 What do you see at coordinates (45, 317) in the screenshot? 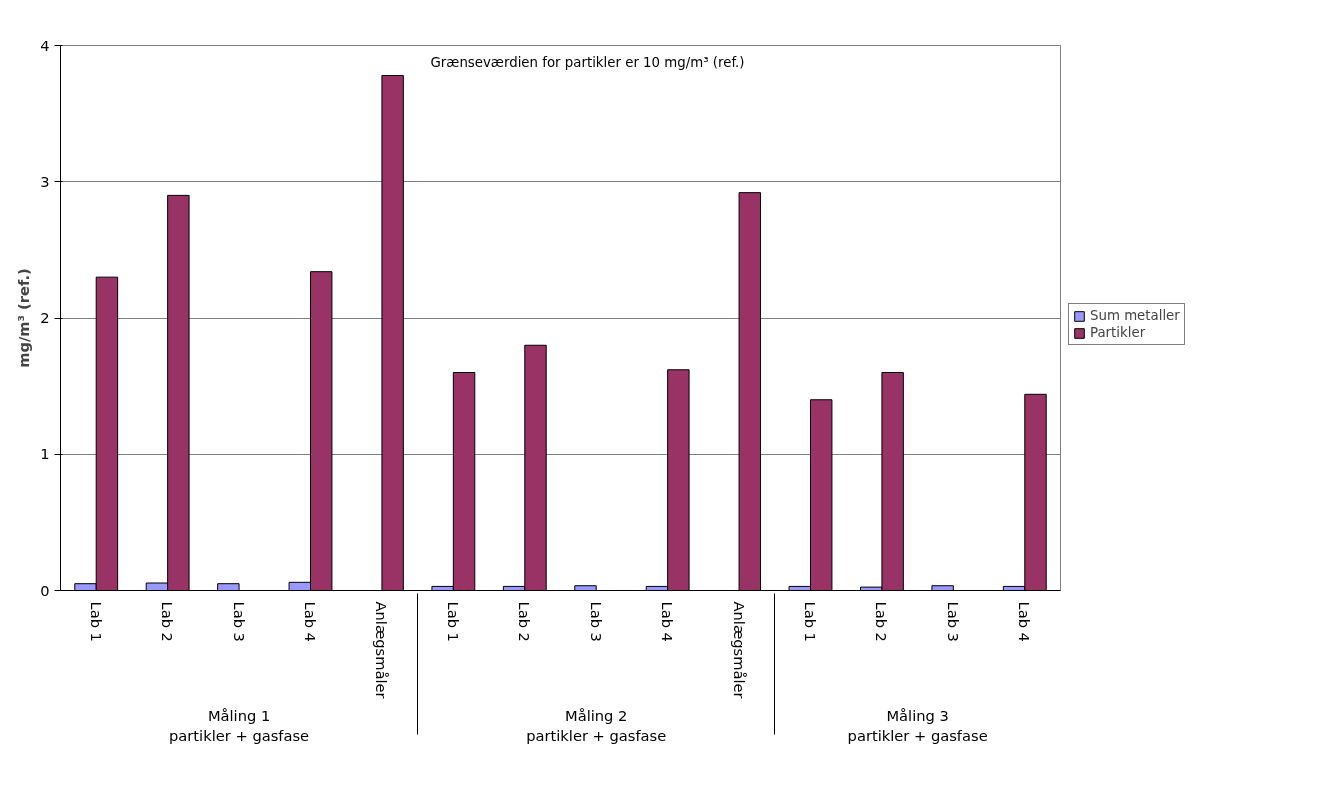
I see `y-tick-label: 2` at bounding box center [45, 317].